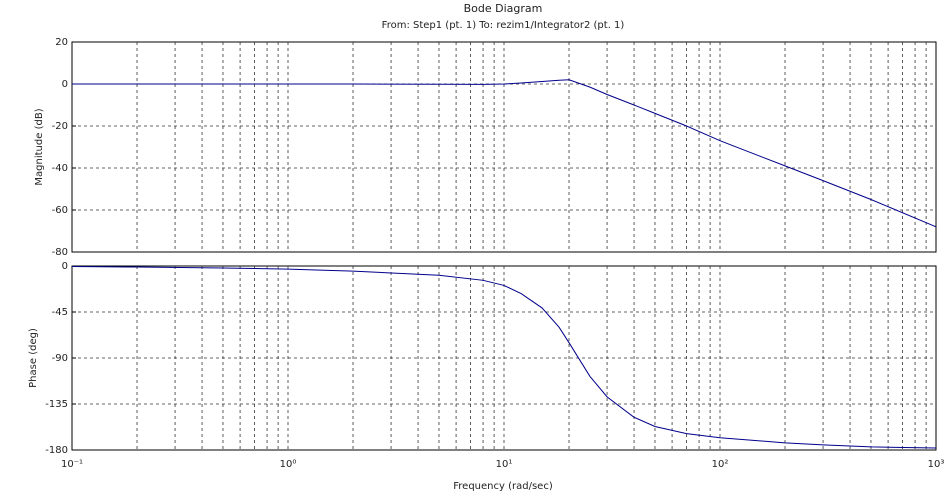  Describe the element at coordinates (936, 464) in the screenshot. I see `x-tick-label: 10³` at that location.